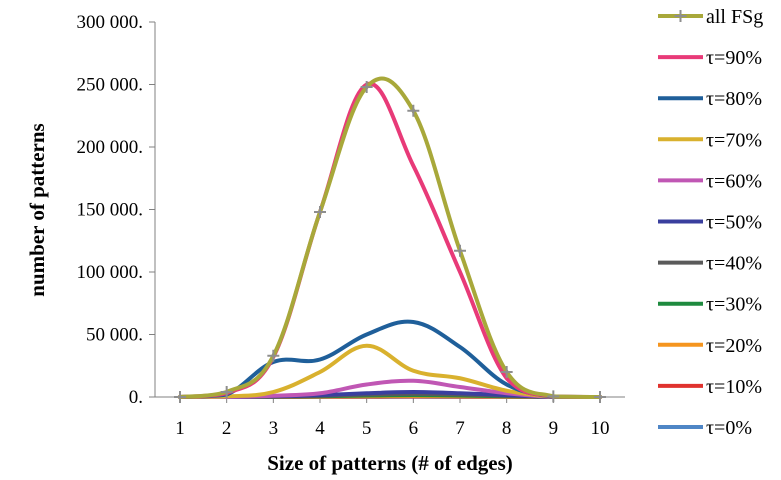 This screenshot has height=480, width=781. I want to click on legend-entry: τ=40%, so click(710, 264).